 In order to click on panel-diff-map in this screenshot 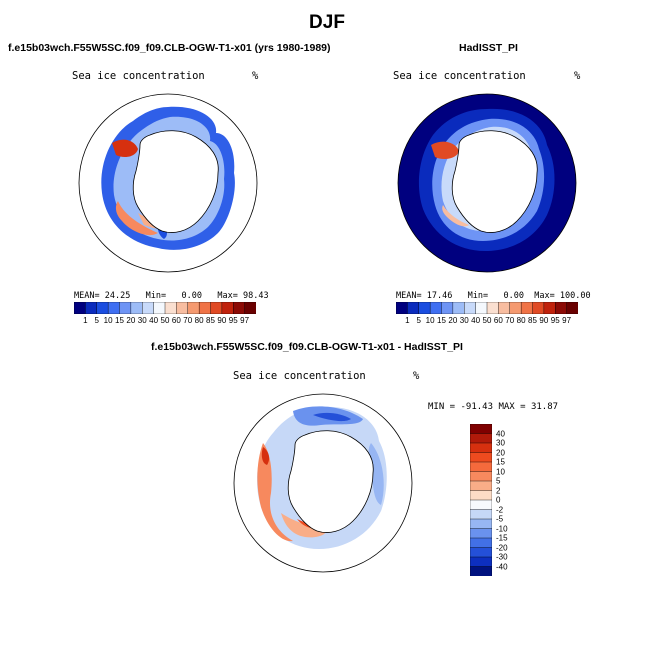, I will do `click(323, 483)`.